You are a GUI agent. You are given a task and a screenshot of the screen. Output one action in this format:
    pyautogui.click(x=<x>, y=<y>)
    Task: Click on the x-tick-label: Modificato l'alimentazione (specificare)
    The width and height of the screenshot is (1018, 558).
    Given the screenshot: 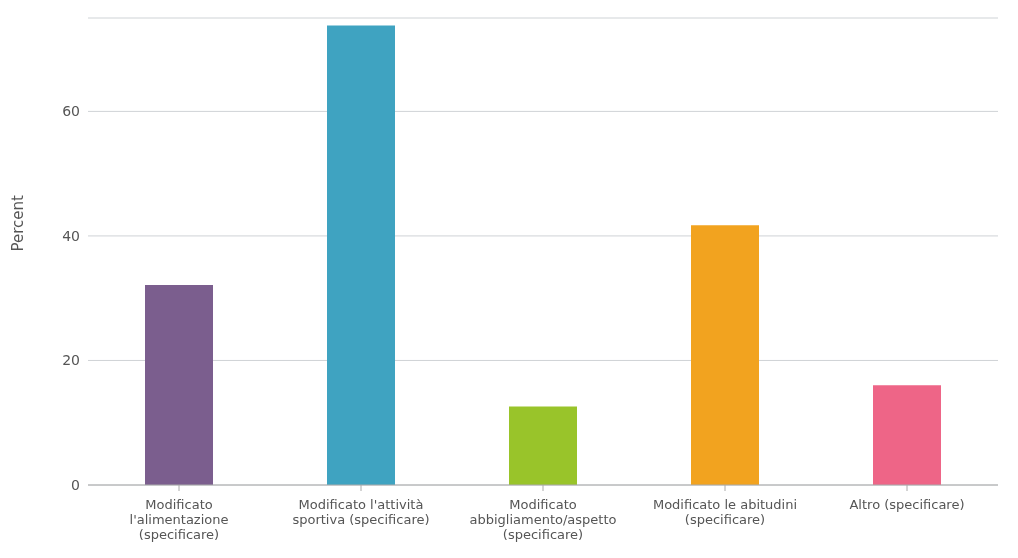 What is the action you would take?
    pyautogui.click(x=179, y=519)
    